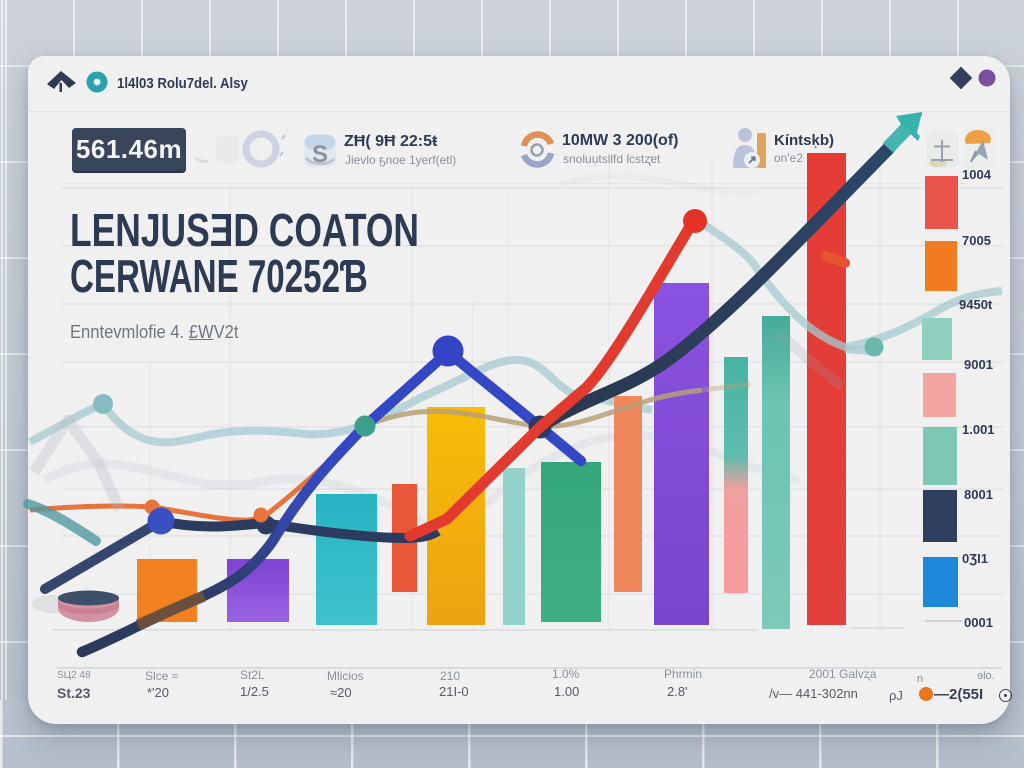  I want to click on svg-text: S, so click(320, 154).